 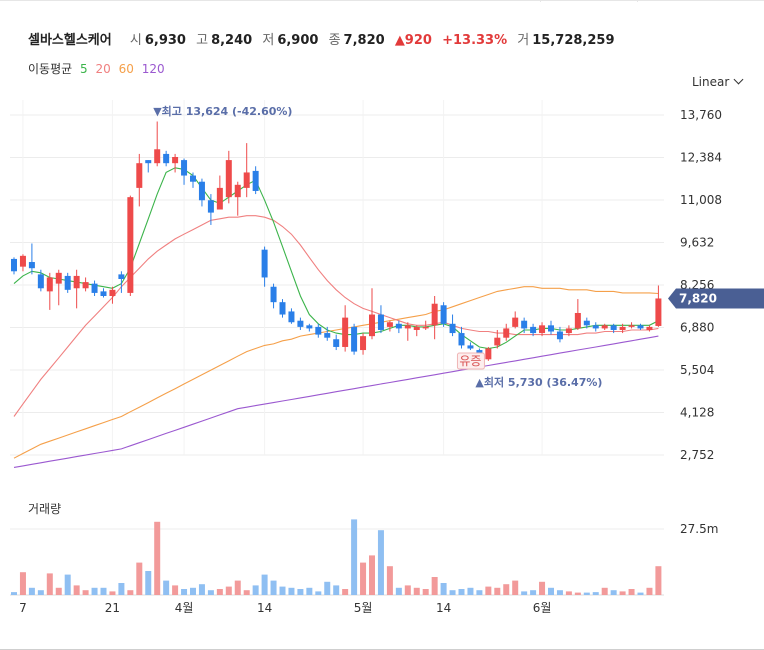 I want to click on ma-20-label: 20, so click(x=103, y=69).